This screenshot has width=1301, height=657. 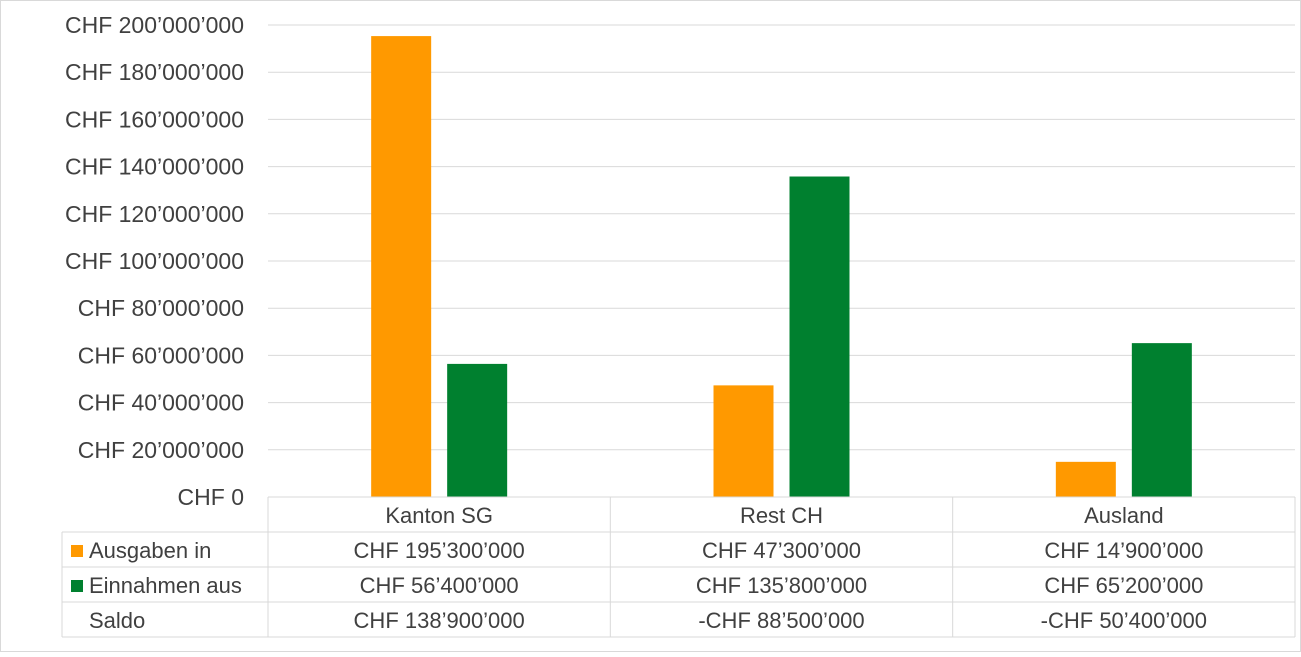 What do you see at coordinates (154, 167) in the screenshot?
I see `y-tick-label: CHF 140’000’000` at bounding box center [154, 167].